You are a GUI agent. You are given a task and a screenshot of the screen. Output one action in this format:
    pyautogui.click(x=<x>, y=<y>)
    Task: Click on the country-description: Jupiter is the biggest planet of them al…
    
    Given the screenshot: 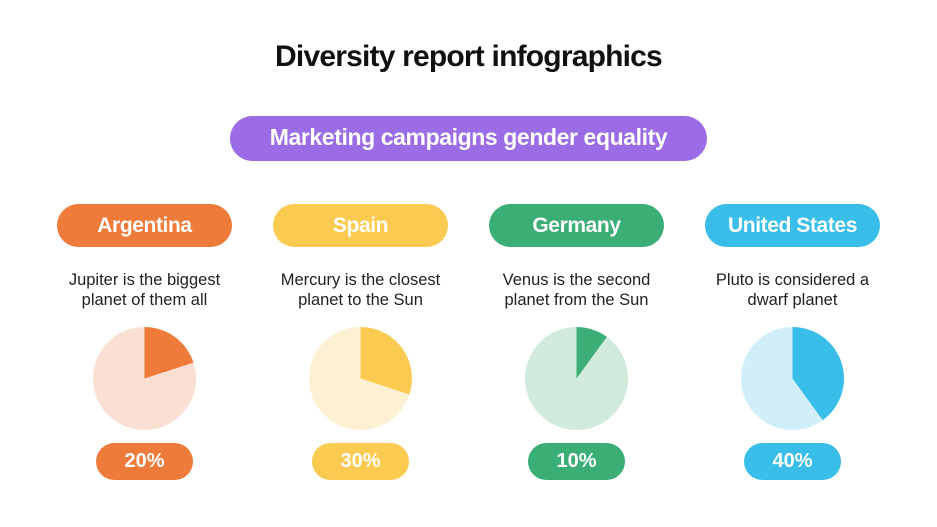 What is the action you would take?
    pyautogui.click(x=144, y=290)
    